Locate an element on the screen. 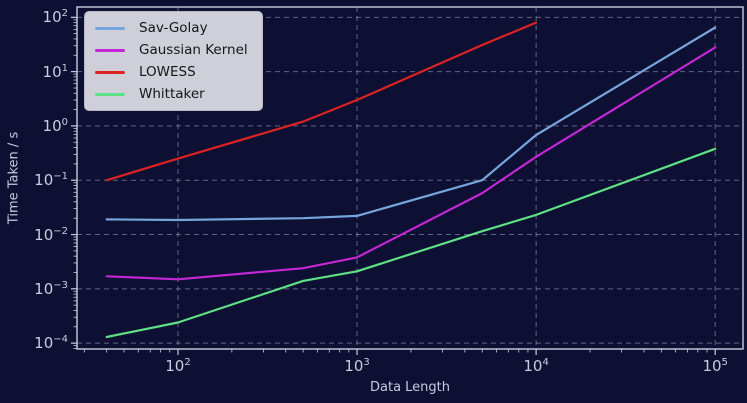  legend-item: Whittaker is located at coordinates (171, 94).